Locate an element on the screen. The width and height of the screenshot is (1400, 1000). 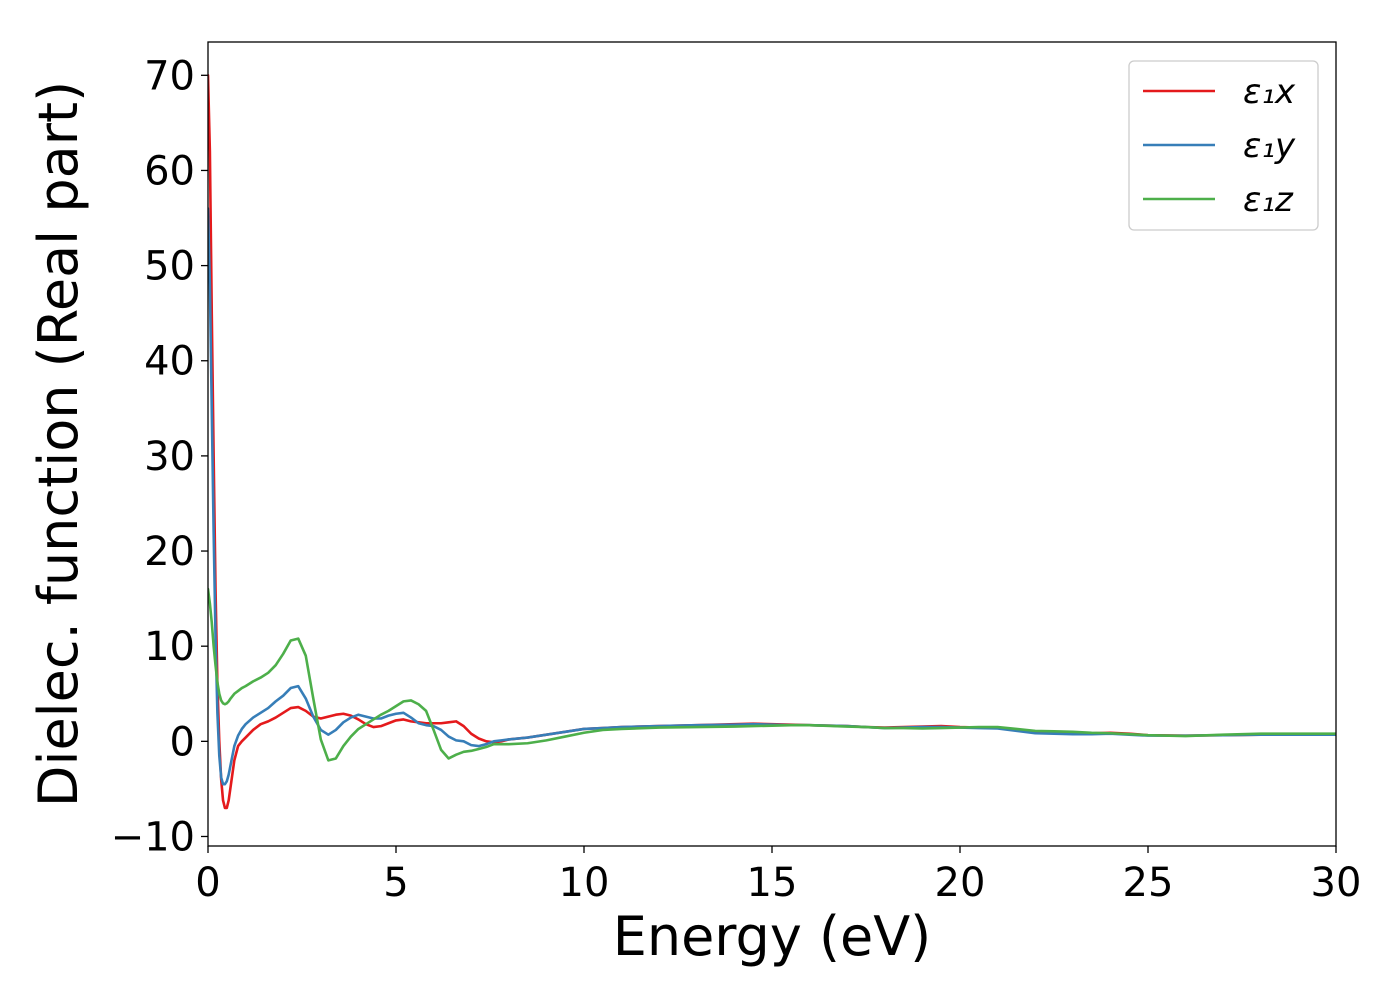
x-tick-label: 30 is located at coordinates (1336, 883).